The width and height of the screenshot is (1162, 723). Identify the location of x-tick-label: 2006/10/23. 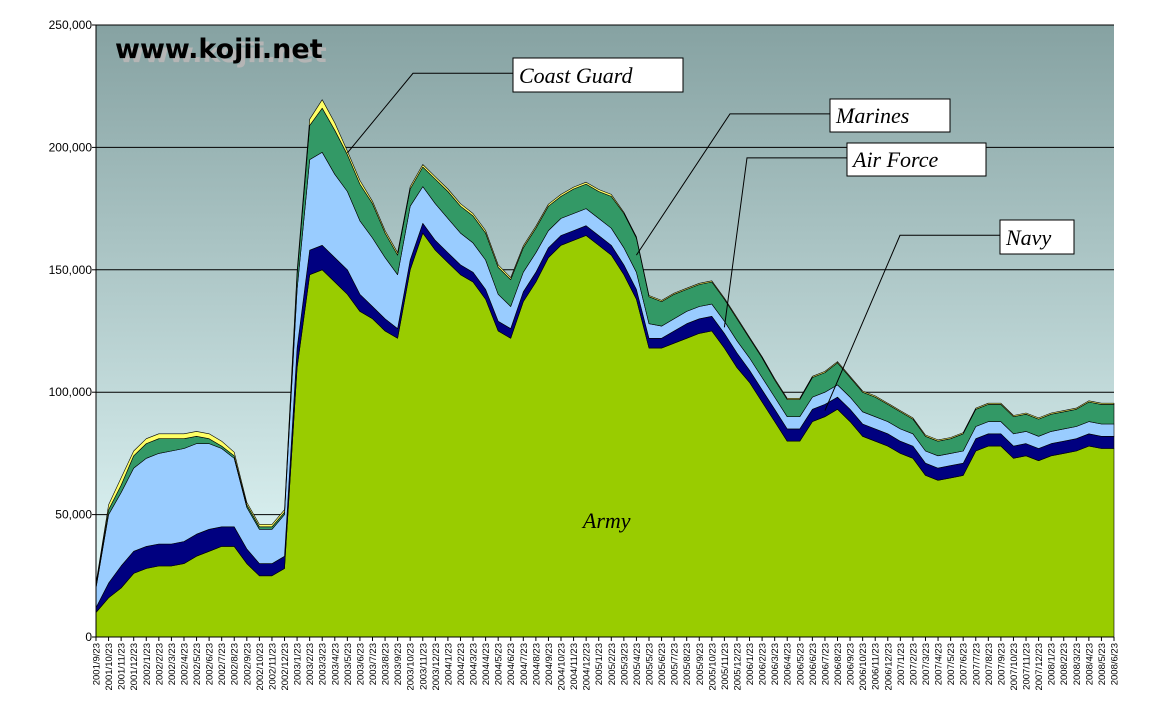
(863, 667).